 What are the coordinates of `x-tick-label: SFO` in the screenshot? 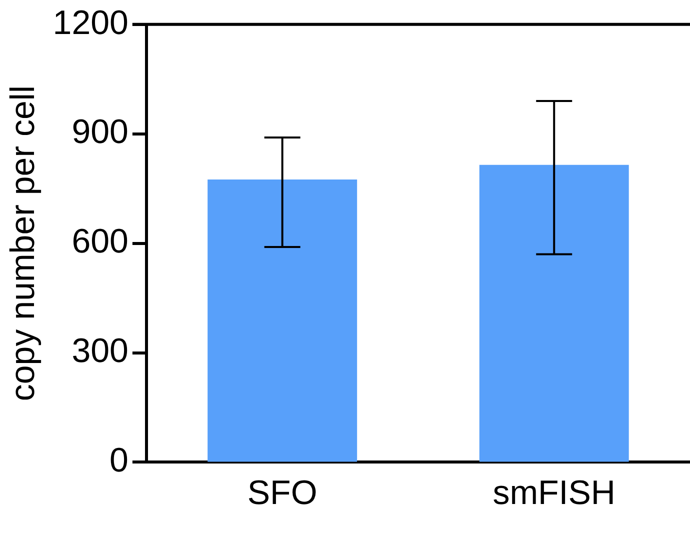 It's located at (282, 493).